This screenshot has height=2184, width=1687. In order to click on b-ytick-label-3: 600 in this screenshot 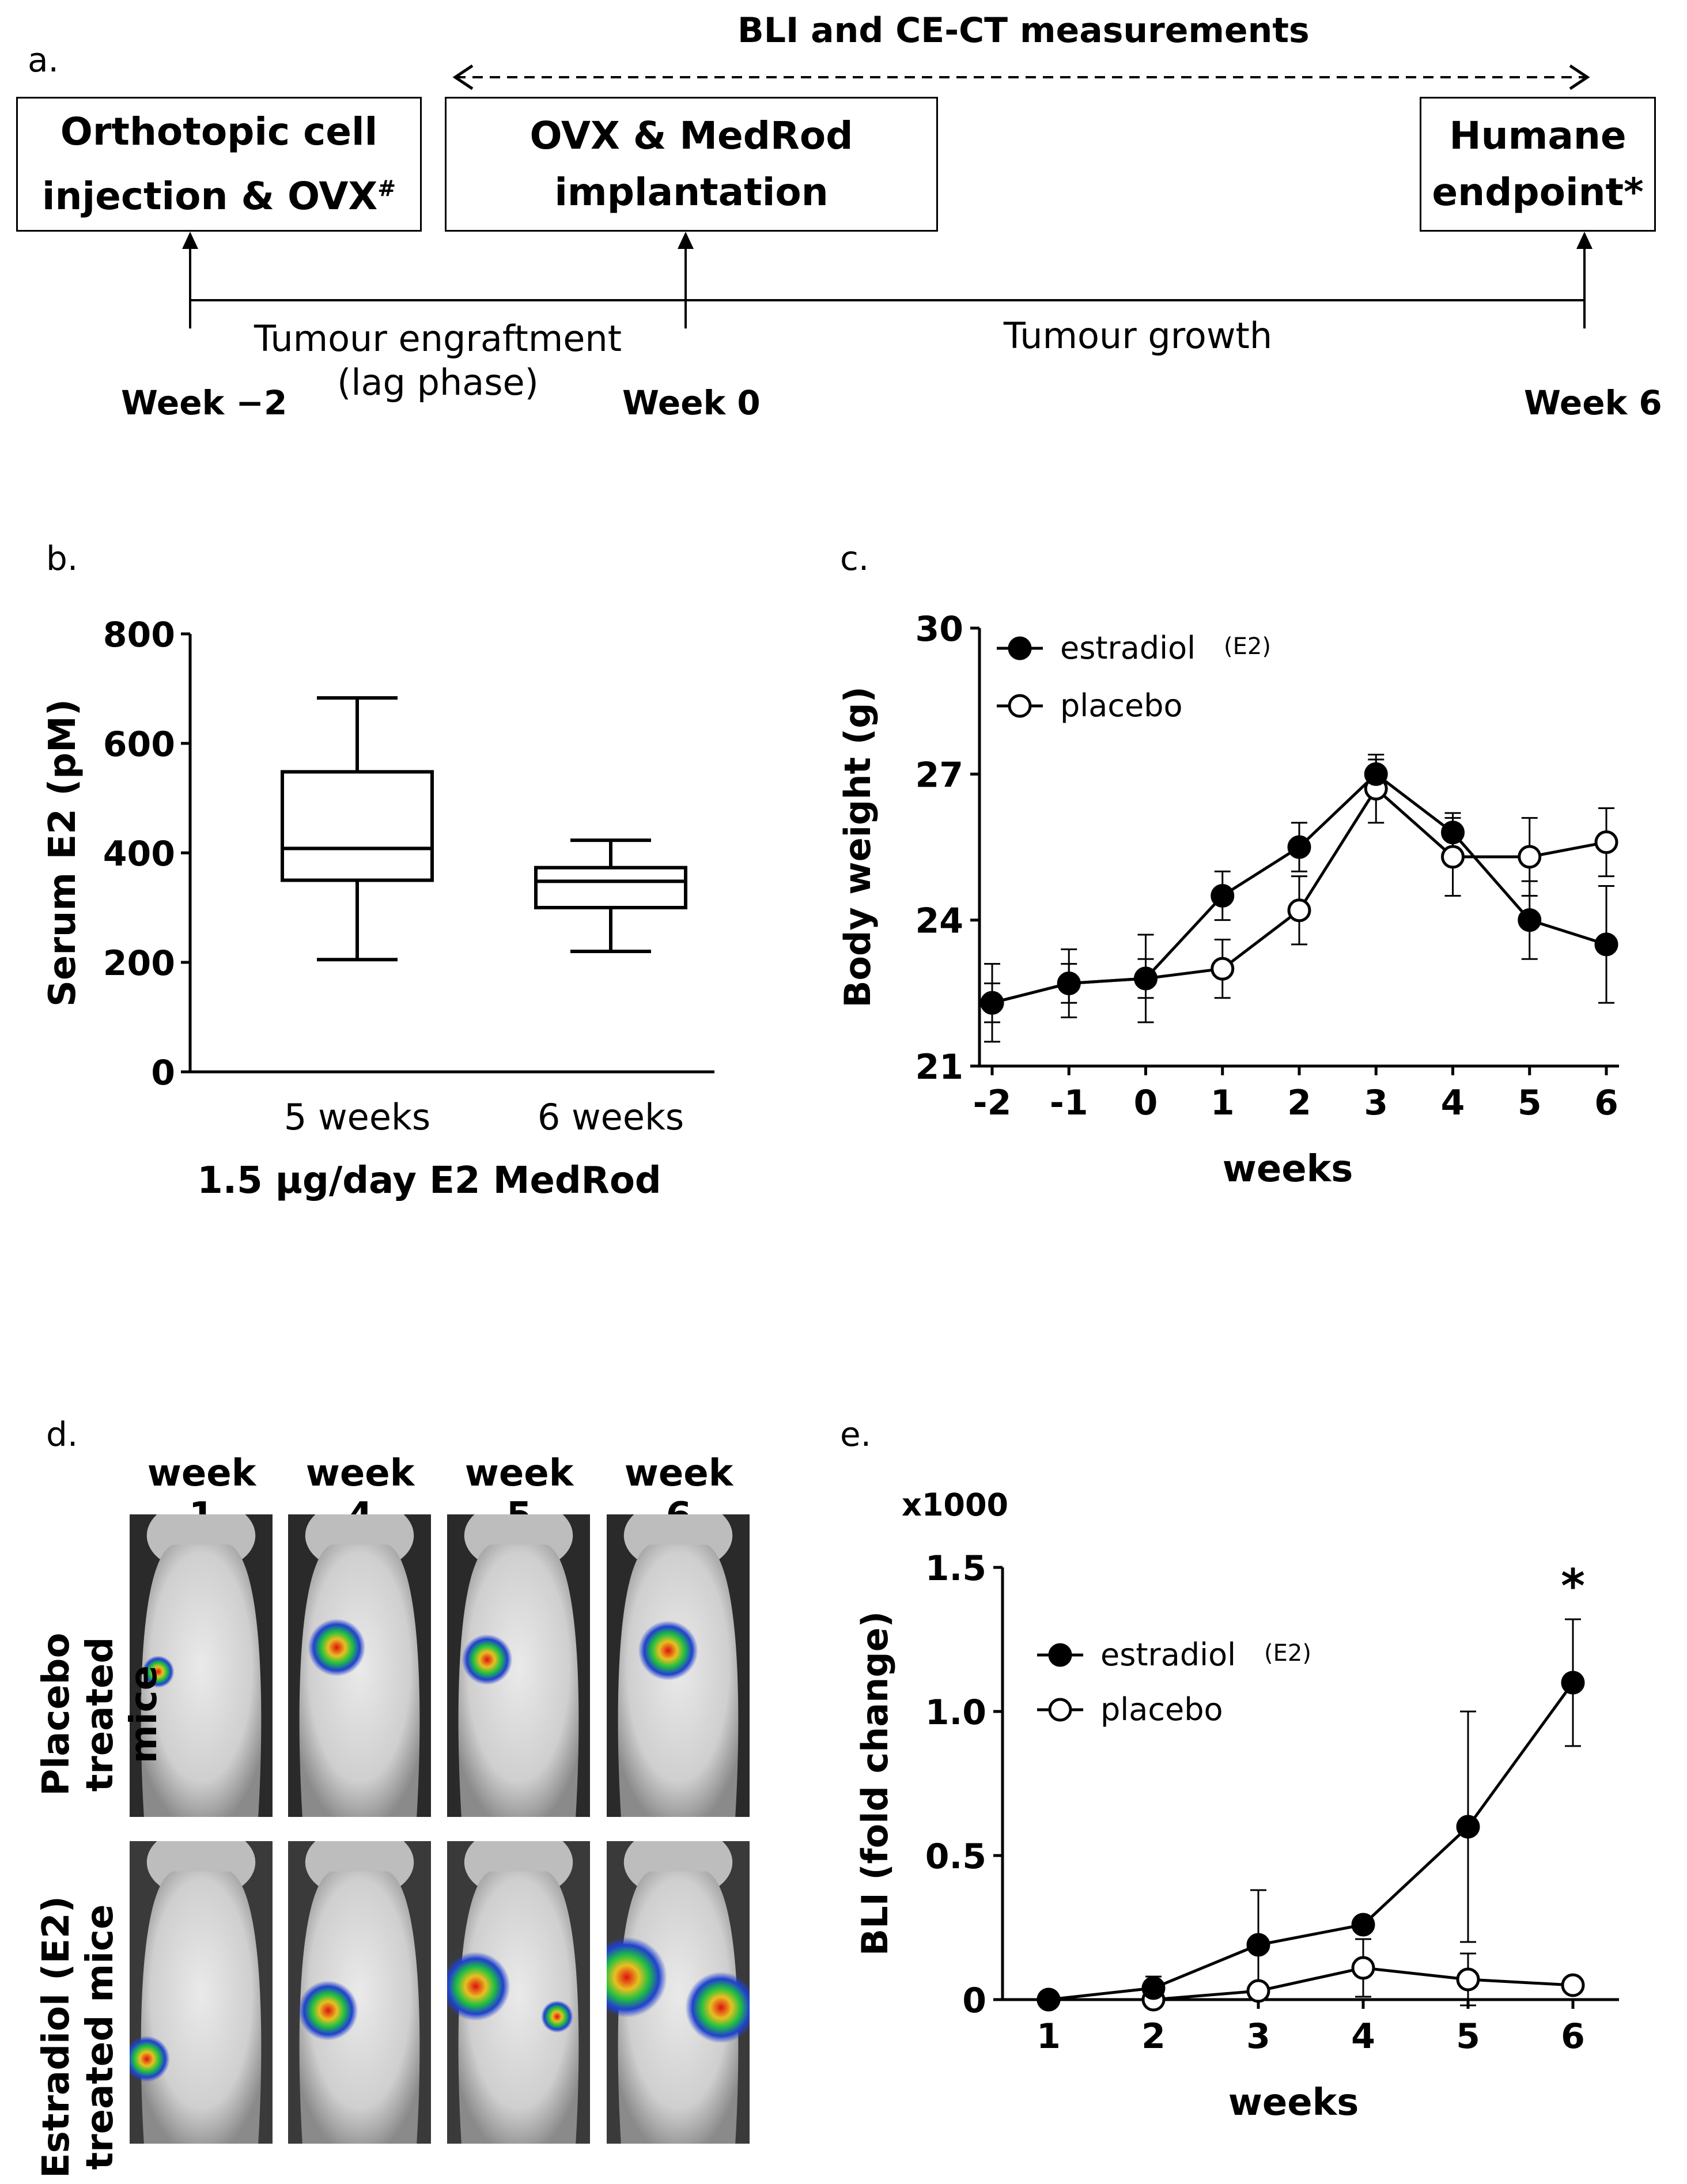, I will do `click(139, 744)`.